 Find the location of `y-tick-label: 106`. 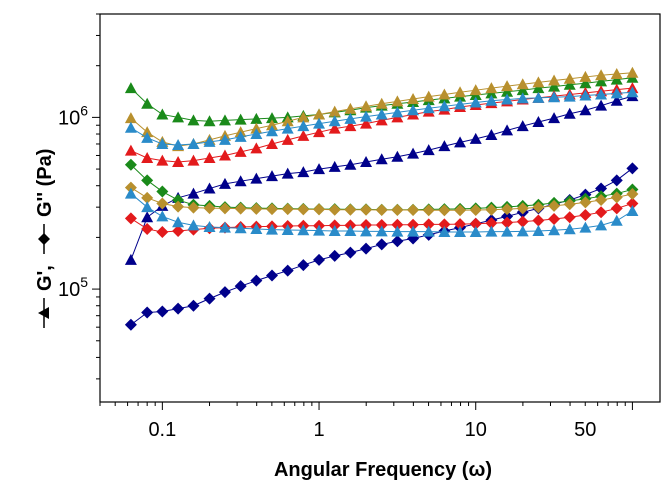

y-tick-label: 106 is located at coordinates (73, 115).